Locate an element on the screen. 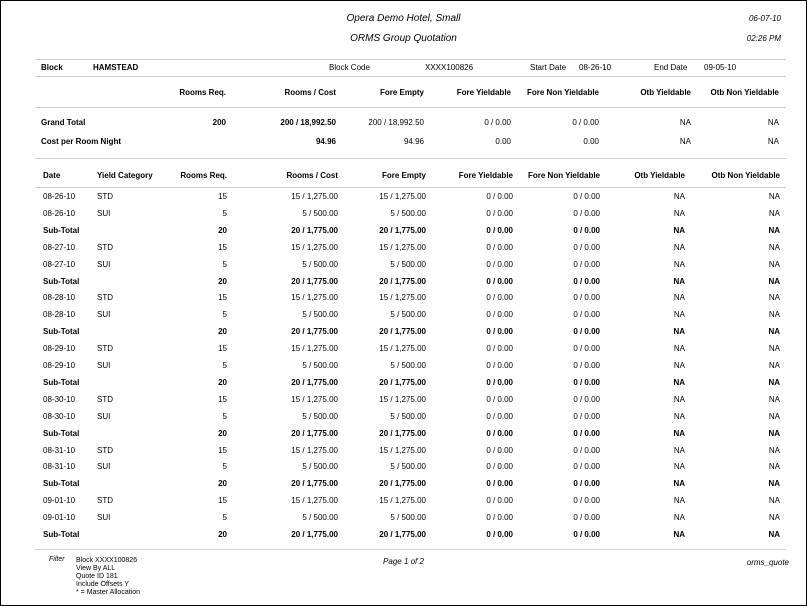 Image resolution: width=807 pixels, height=606 pixels. report-title: ORMS Group Quotation is located at coordinates (403, 38).